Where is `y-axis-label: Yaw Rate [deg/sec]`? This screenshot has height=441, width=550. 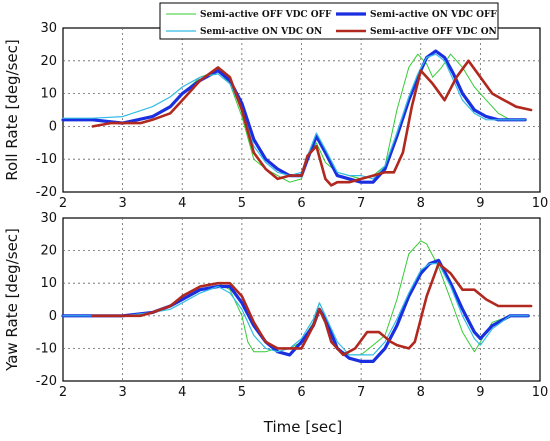 y-axis-label: Yaw Rate [deg/sec] is located at coordinates (12, 300).